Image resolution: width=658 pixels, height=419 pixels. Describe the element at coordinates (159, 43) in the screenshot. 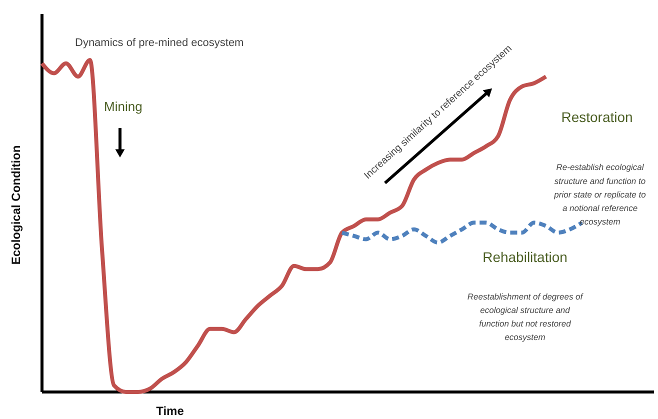

I see `text: Dynamics of pre-mined ecosystem` at that location.